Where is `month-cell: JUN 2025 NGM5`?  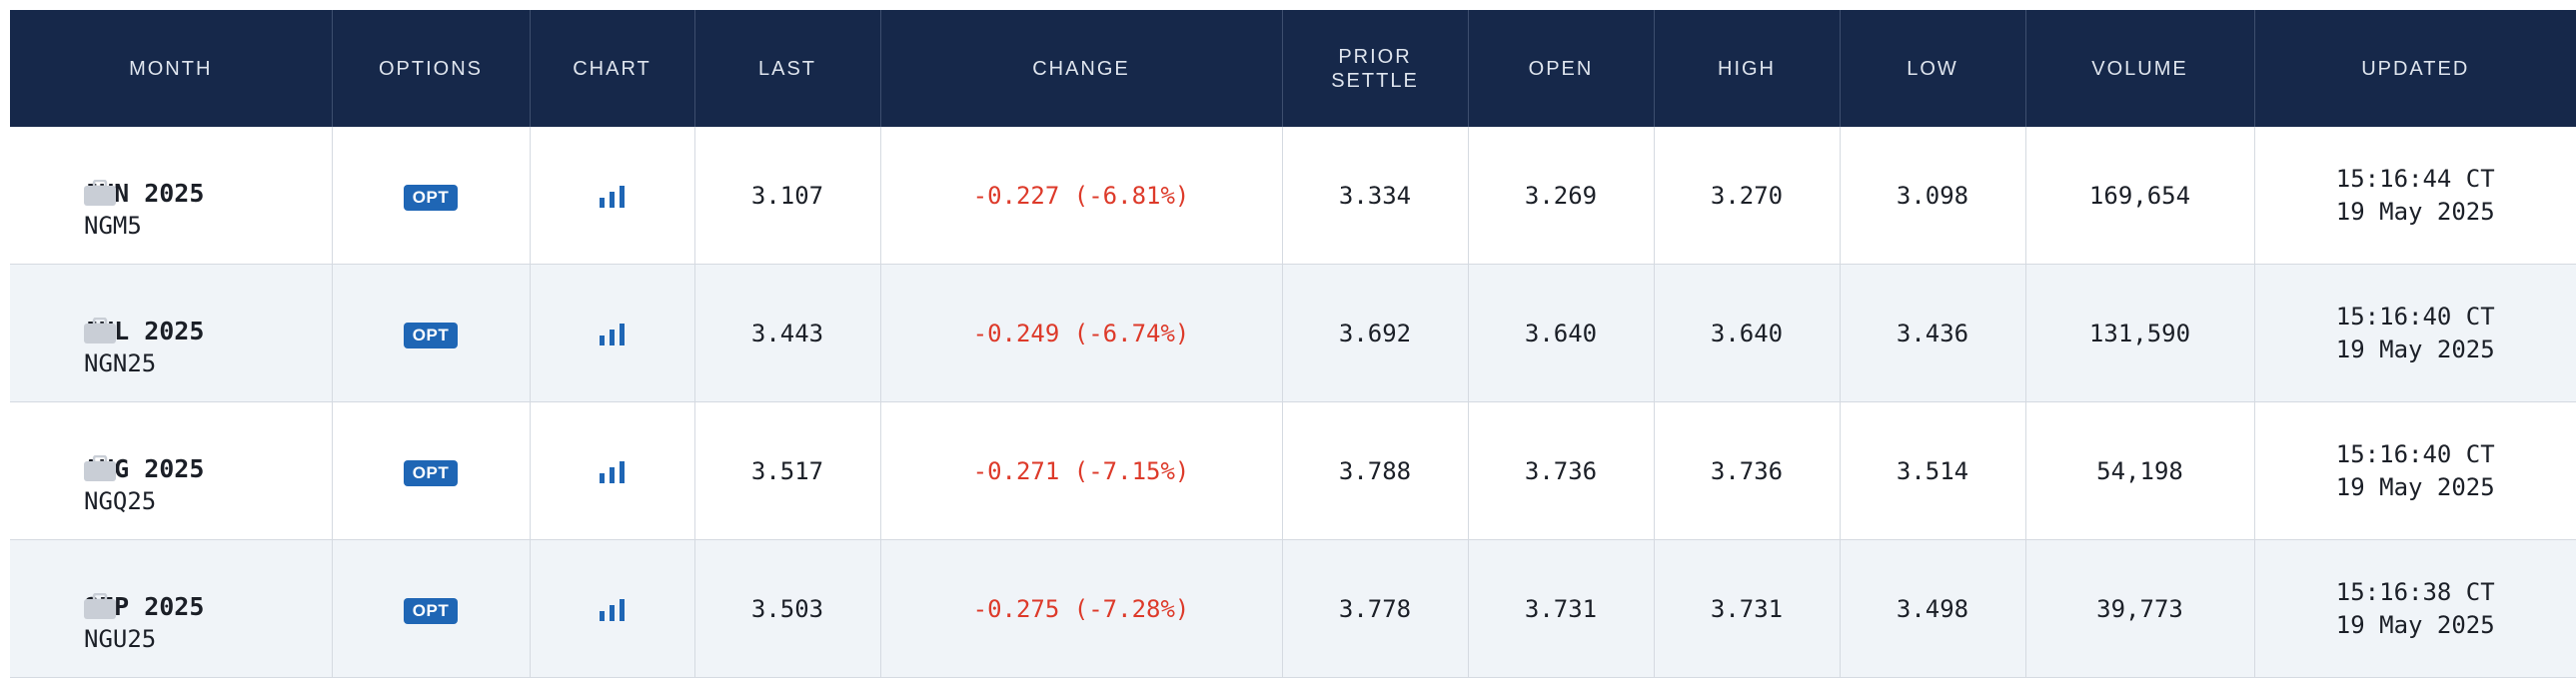 month-cell: JUN 2025 NGM5 is located at coordinates (171, 196).